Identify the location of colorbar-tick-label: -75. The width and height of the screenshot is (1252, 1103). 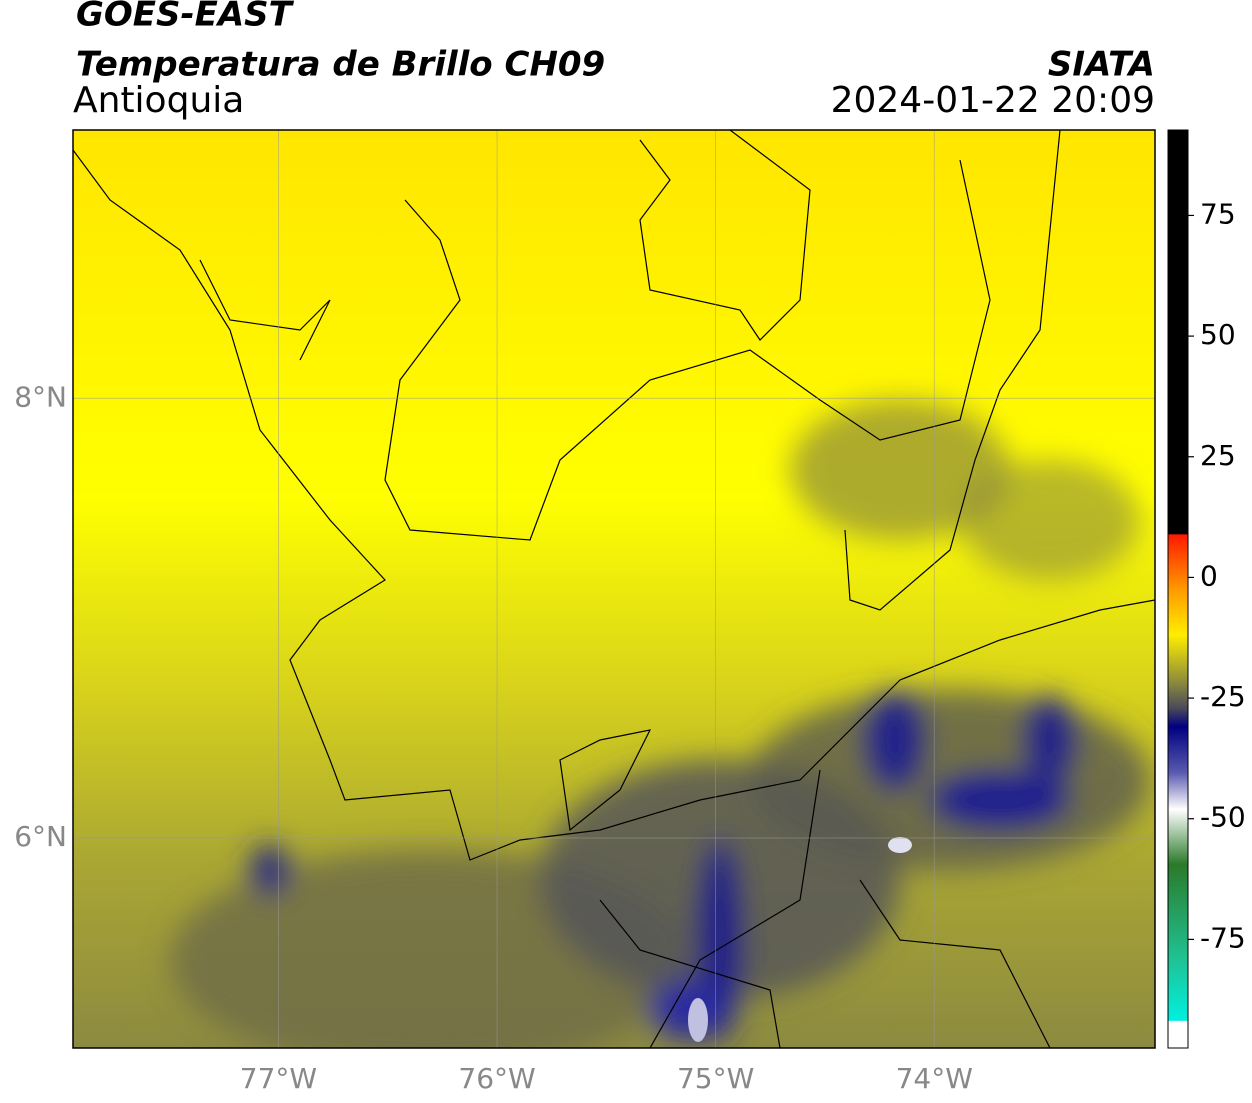
(1223, 937).